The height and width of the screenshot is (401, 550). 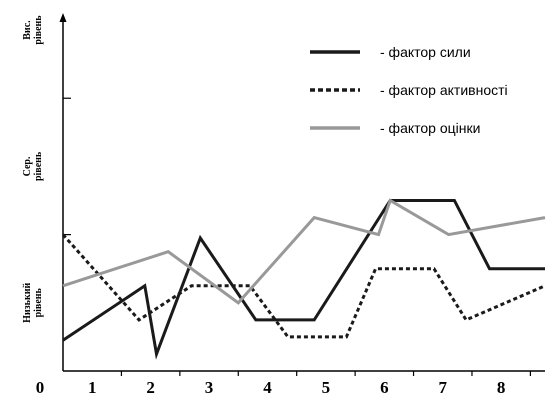 What do you see at coordinates (27, 30) in the screenshot?
I see `y-level-label-line1: Вис.` at bounding box center [27, 30].